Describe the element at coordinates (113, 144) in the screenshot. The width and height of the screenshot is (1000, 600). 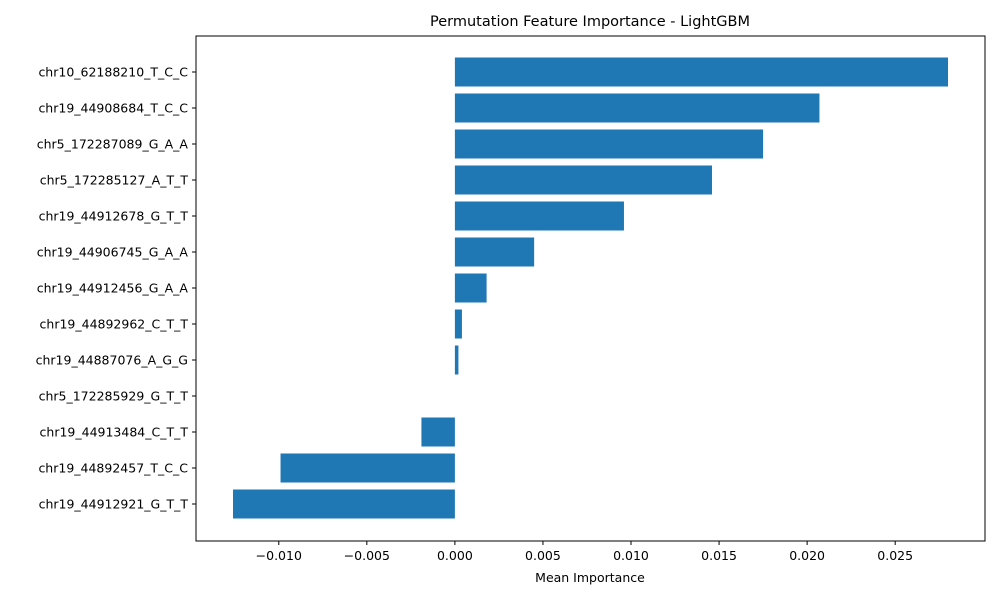
I see `y-tick-label: chr5_172287089_G_A_A` at that location.